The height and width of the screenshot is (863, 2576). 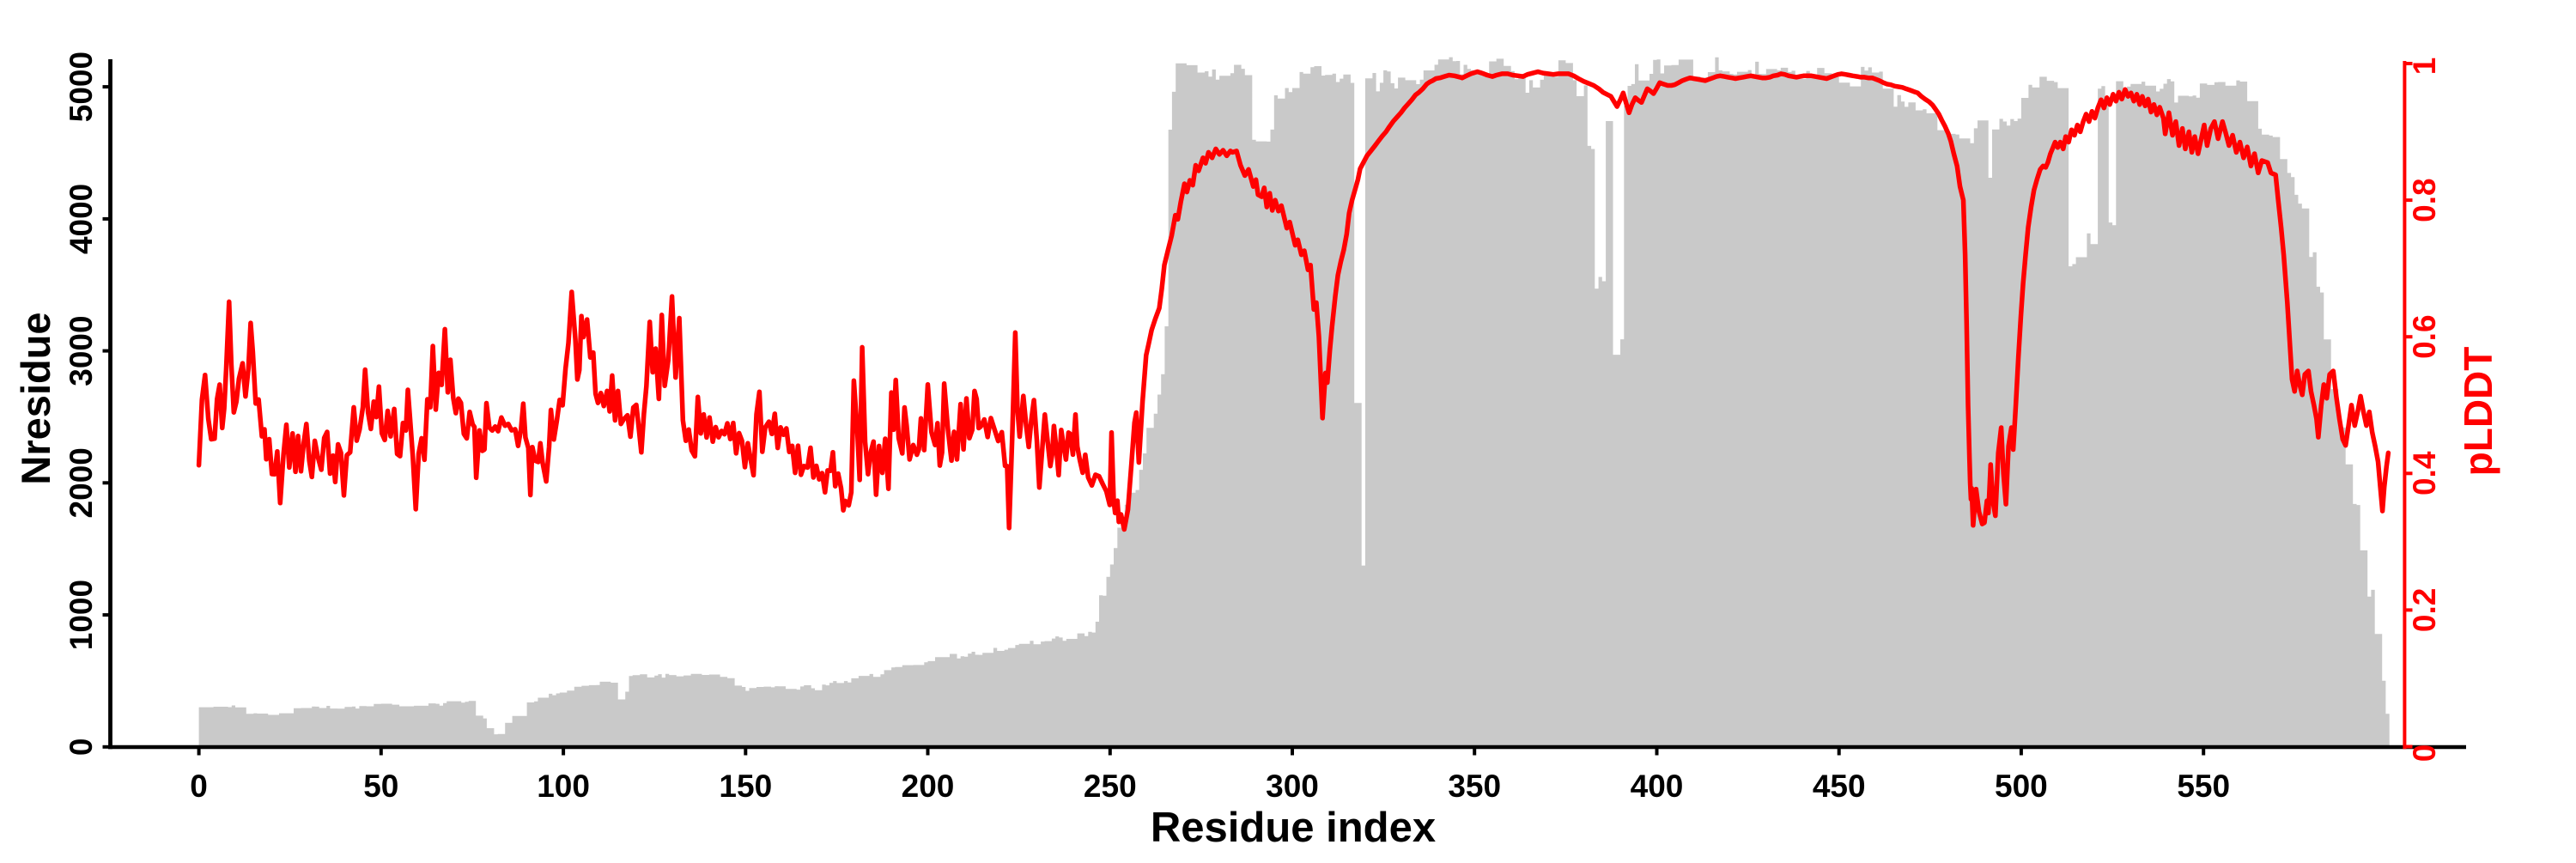 What do you see at coordinates (2424, 200) in the screenshot?
I see `svg-text: 0.8` at bounding box center [2424, 200].